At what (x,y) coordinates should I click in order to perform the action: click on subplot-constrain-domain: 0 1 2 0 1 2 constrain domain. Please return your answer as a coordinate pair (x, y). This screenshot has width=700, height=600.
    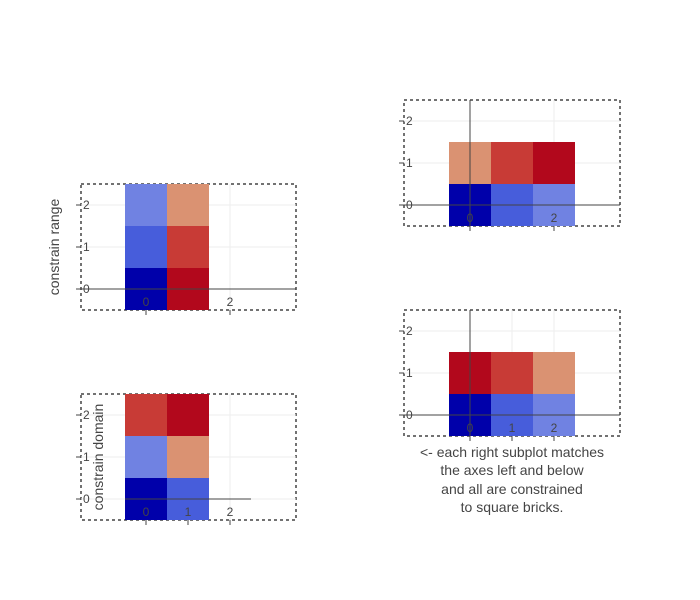
    Looking at the image, I should click on (186, 459).